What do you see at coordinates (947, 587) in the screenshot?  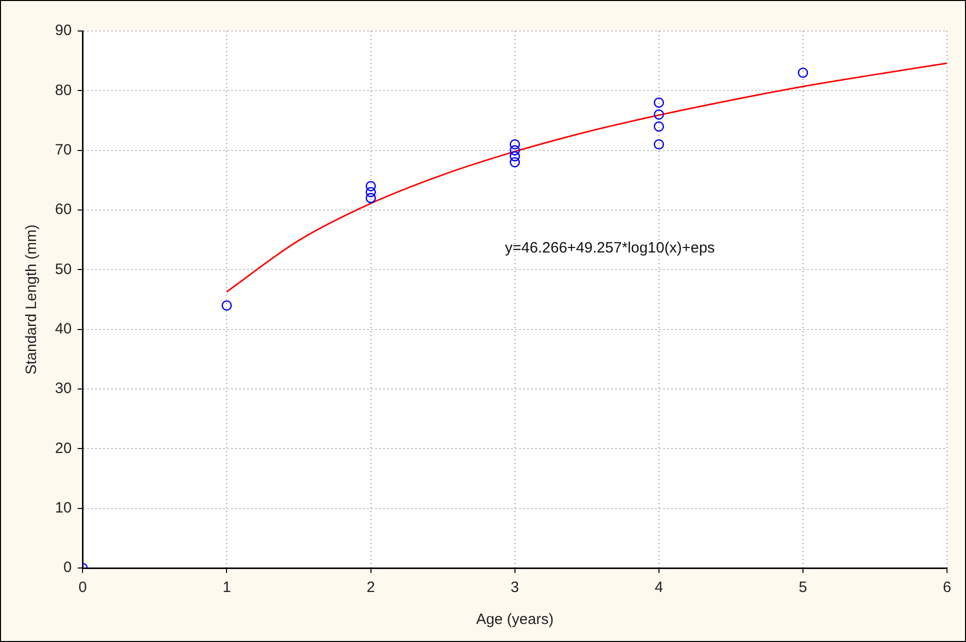 I see `x-tick-label: 6` at bounding box center [947, 587].